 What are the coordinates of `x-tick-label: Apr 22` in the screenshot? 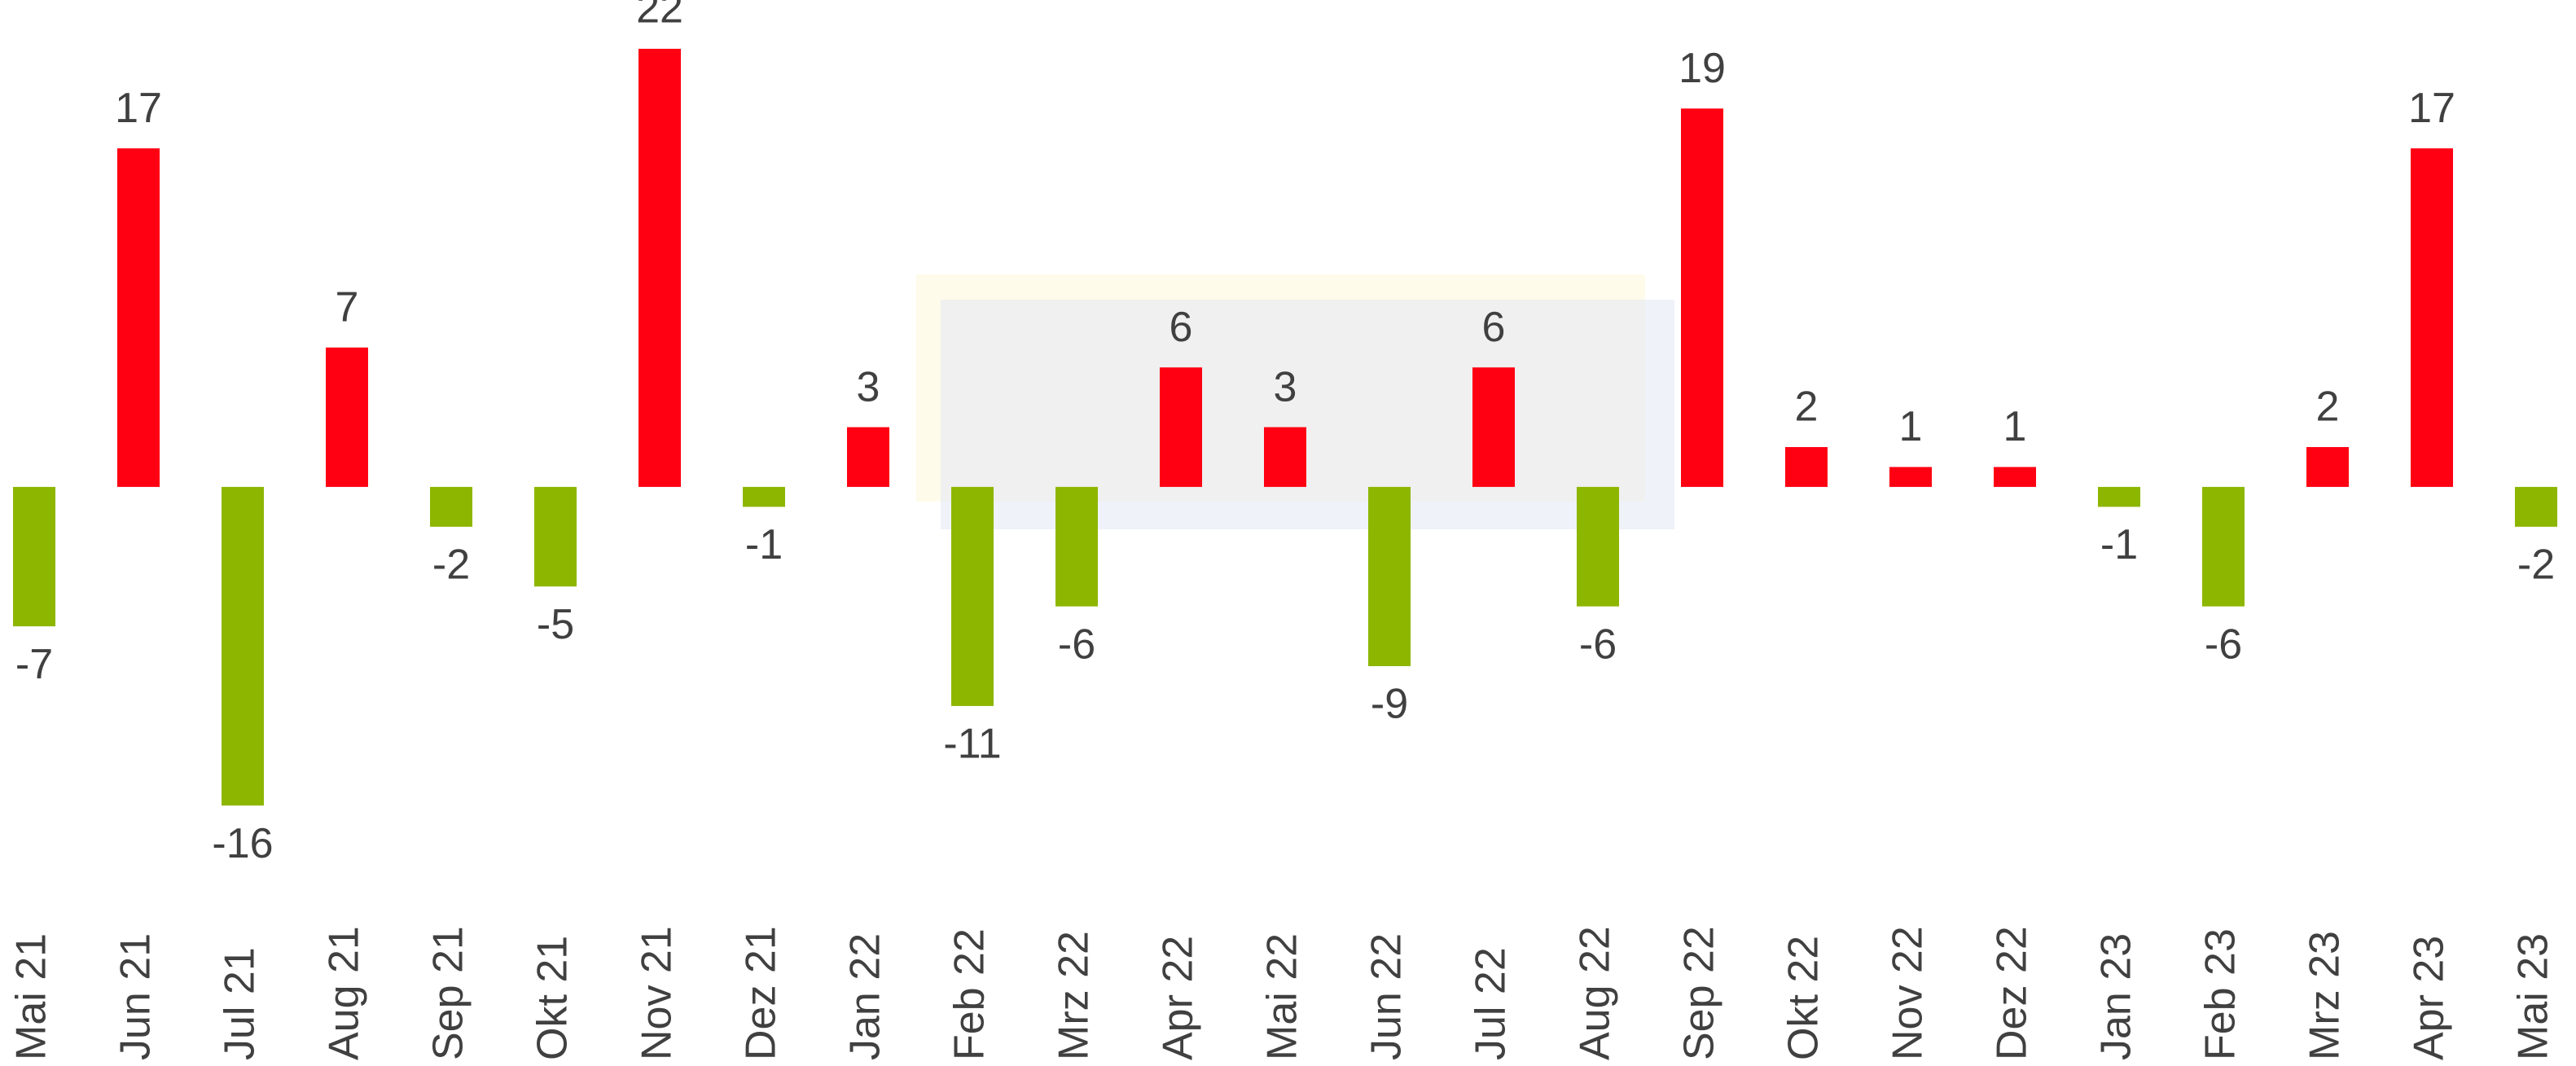 It's located at (1178, 998).